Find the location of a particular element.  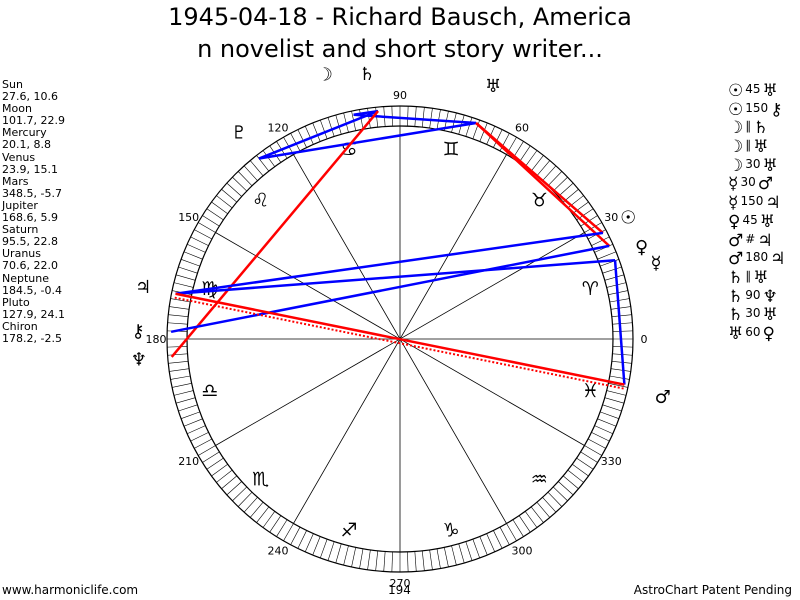

aquarius-icon: ♒ is located at coordinates (539, 479).